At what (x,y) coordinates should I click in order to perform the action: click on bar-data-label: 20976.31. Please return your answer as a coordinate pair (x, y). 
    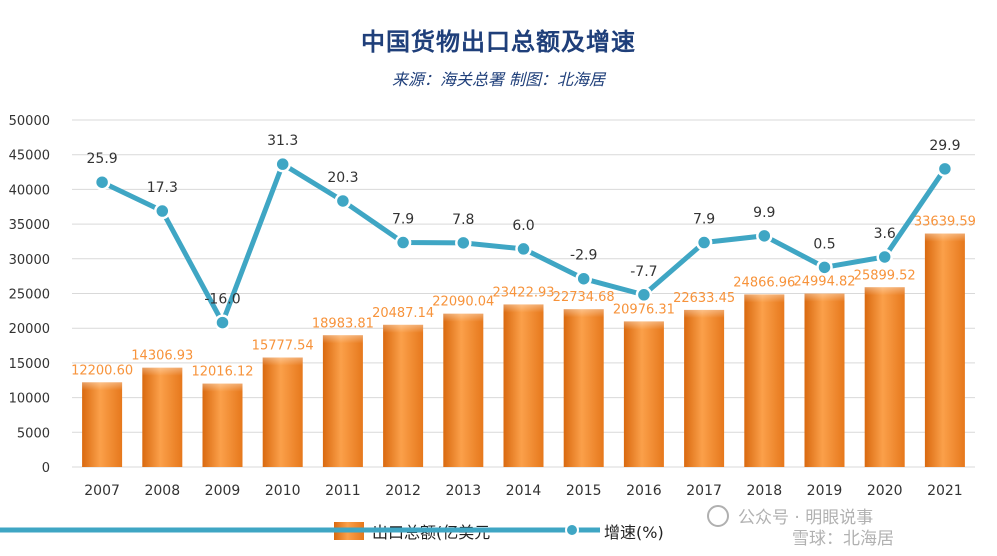
    Looking at the image, I should click on (644, 309).